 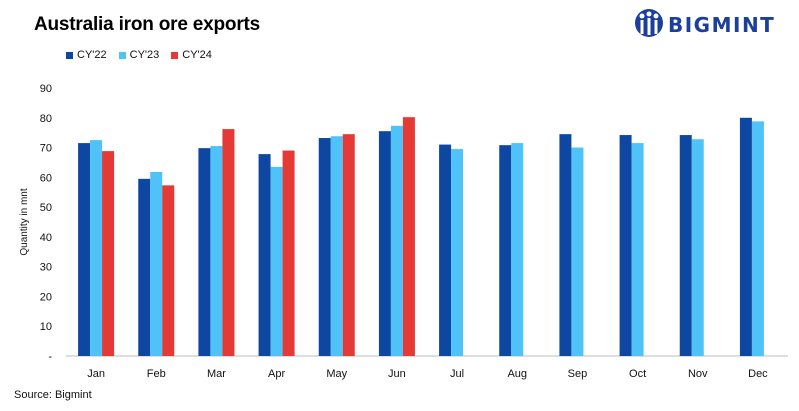 I want to click on x-tick-label: Nov, so click(x=698, y=374).